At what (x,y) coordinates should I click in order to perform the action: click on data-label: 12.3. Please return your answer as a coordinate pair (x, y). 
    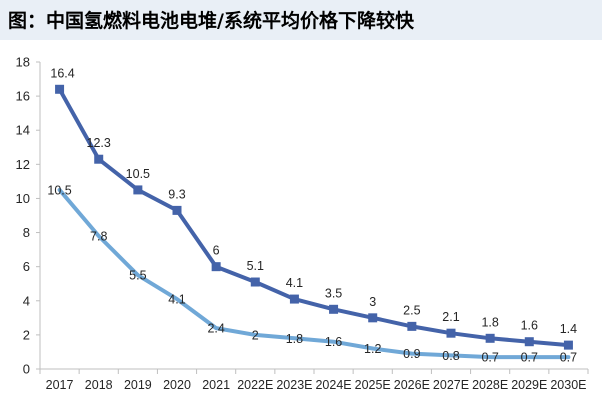
    Looking at the image, I should click on (99, 143).